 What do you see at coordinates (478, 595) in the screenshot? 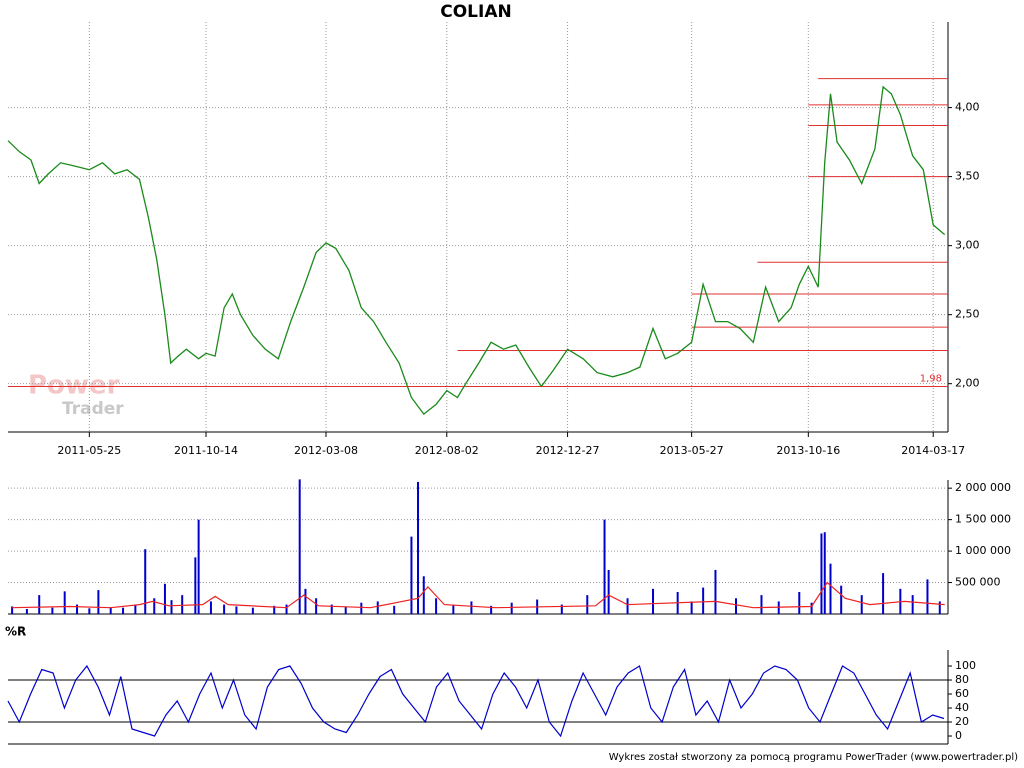
I see `volume-average` at bounding box center [478, 595].